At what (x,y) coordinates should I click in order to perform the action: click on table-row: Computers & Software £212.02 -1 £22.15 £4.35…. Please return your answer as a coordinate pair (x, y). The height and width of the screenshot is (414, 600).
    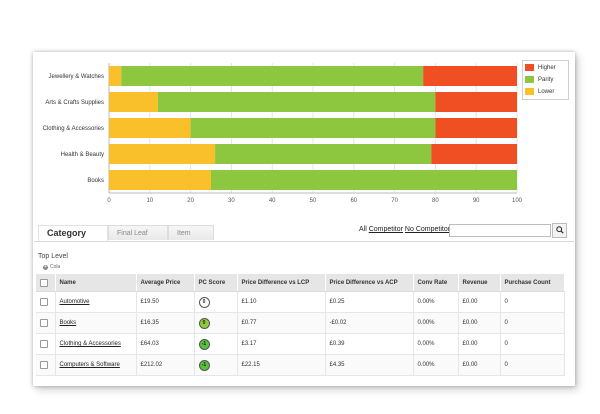
    Looking at the image, I should click on (300, 365).